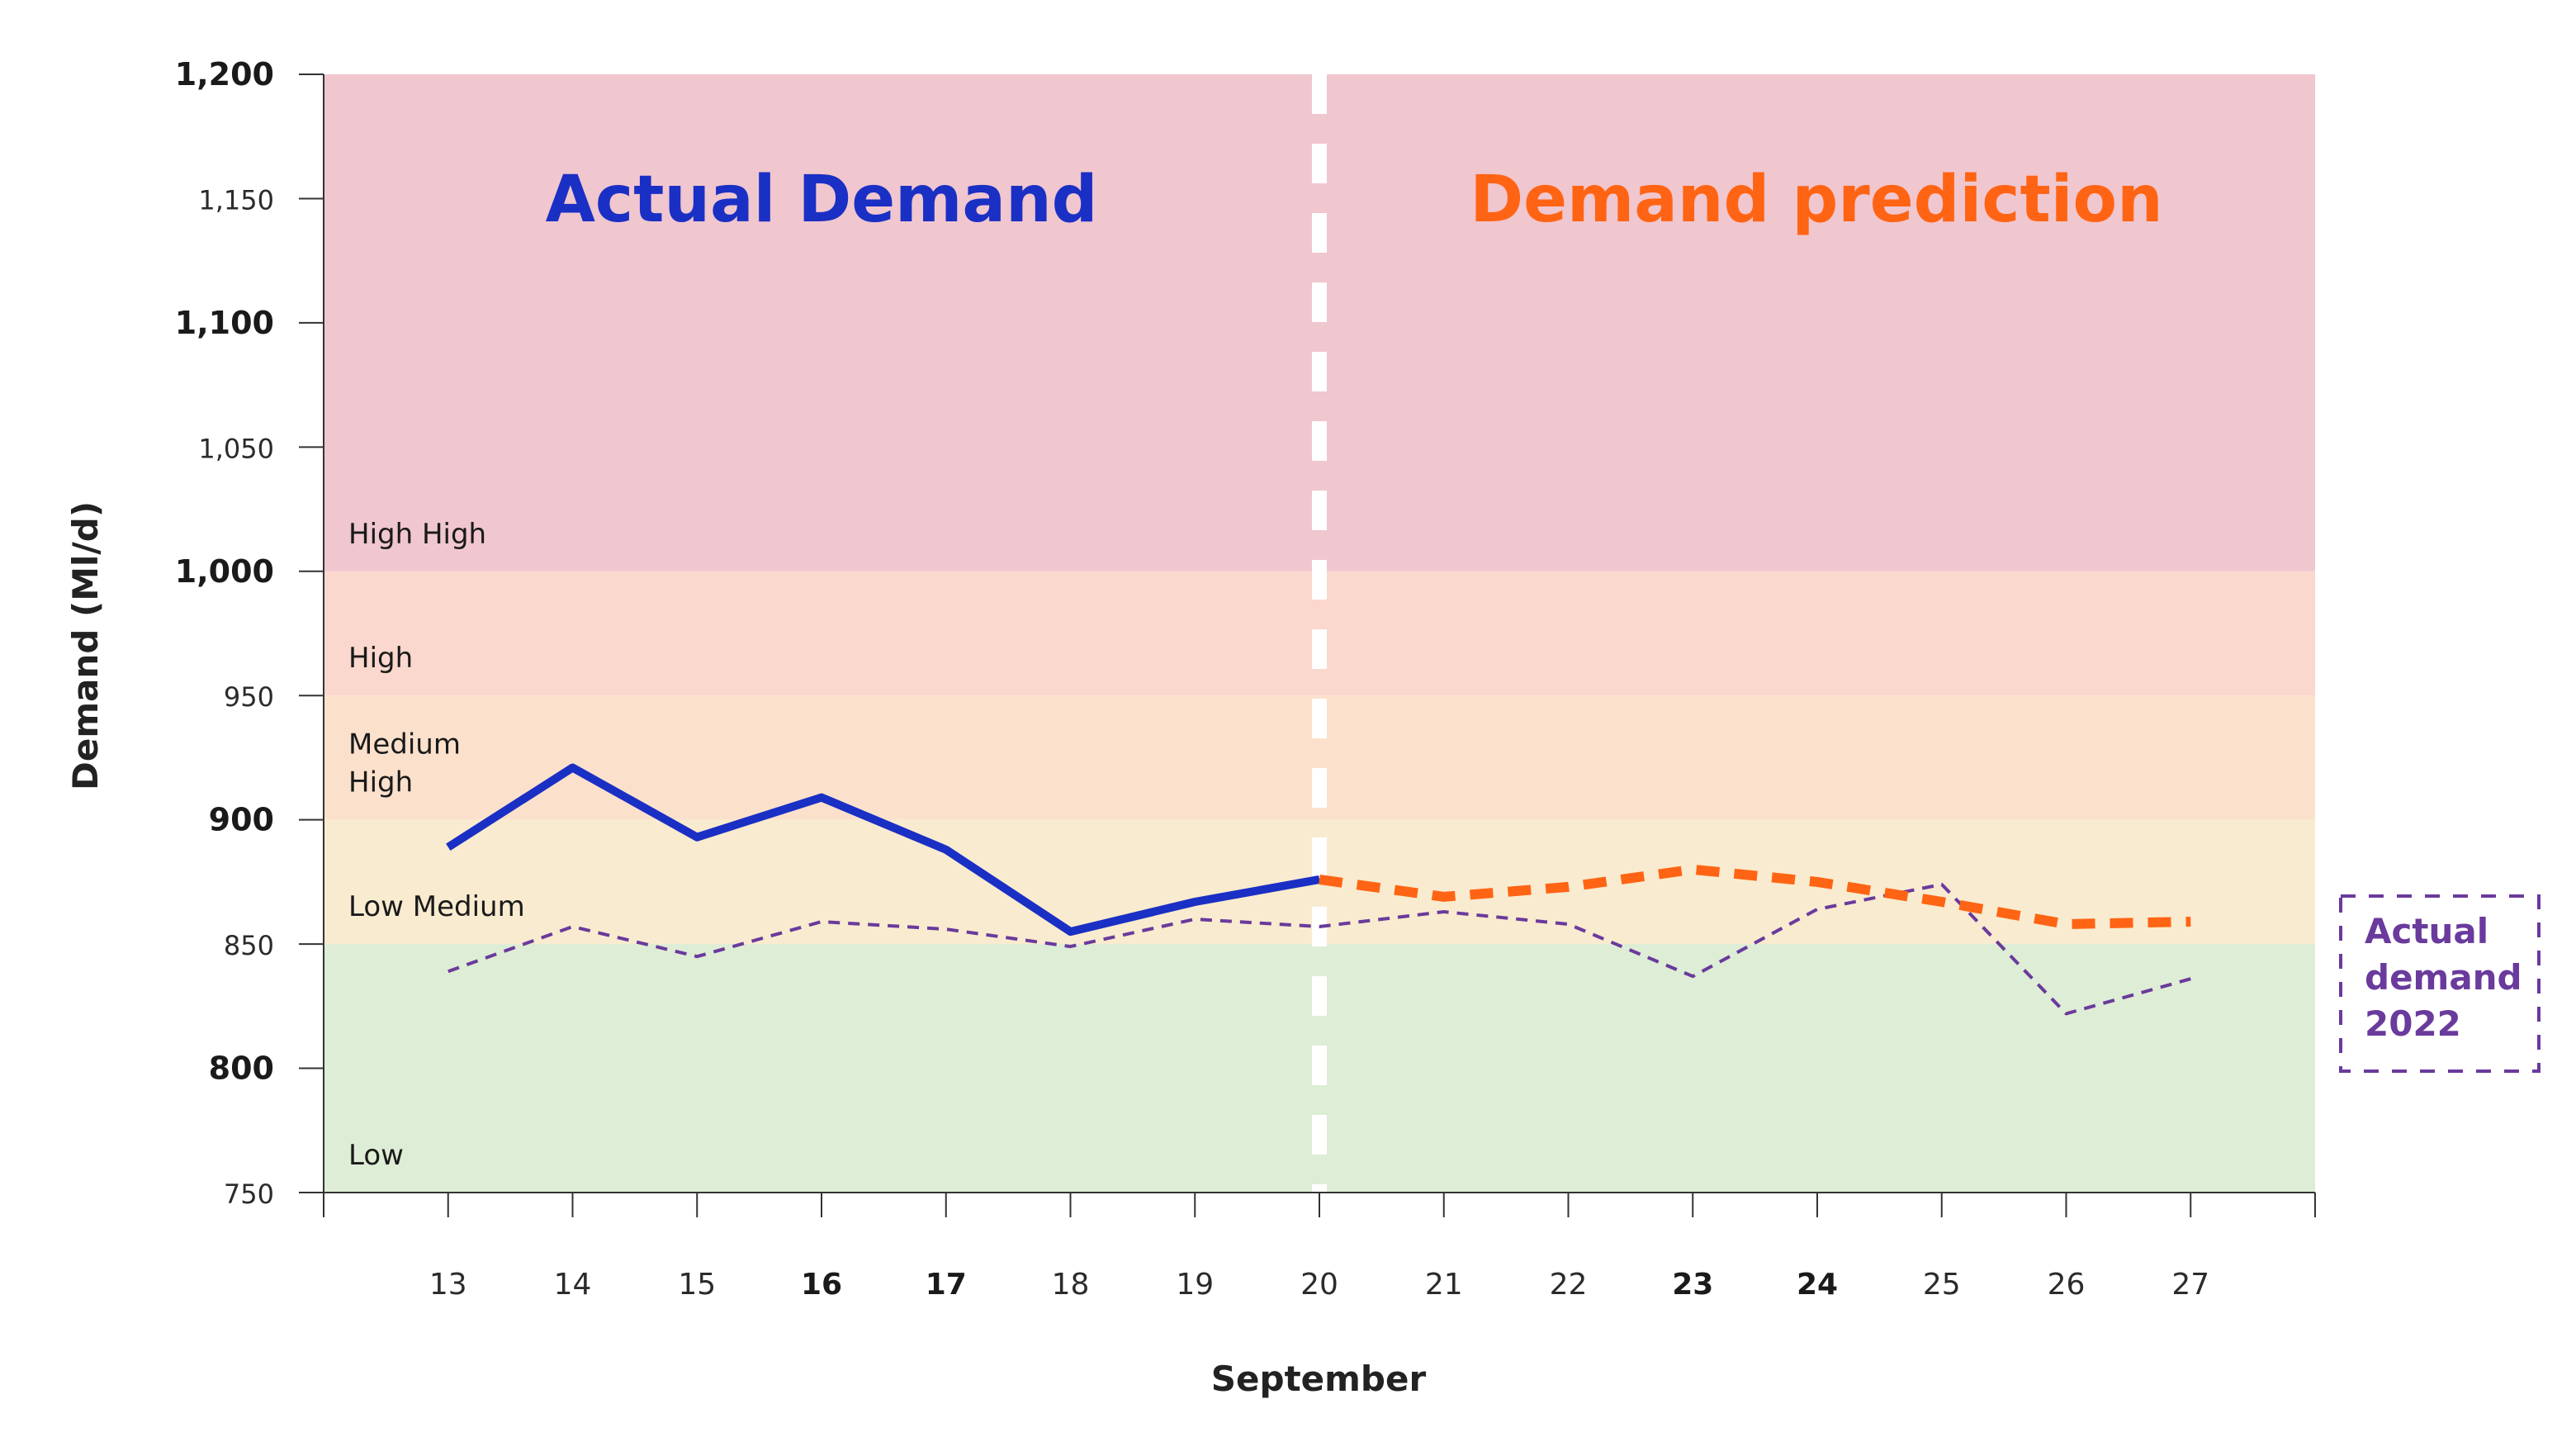  Describe the element at coordinates (249, 1195) in the screenshot. I see `y-tick-label: 750` at that location.